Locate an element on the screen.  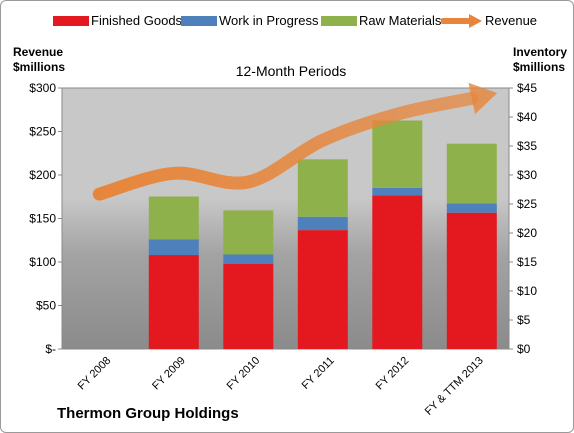
right-tick-label-2: $10 is located at coordinates (527, 291).